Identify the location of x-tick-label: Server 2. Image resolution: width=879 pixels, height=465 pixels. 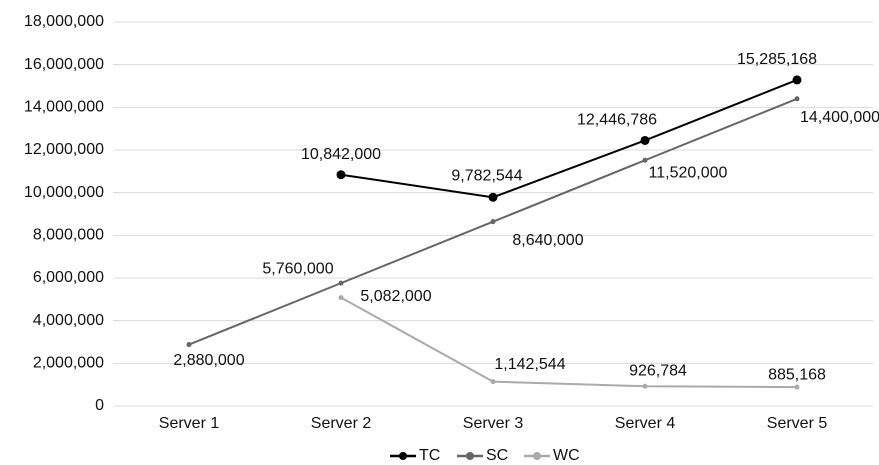
(341, 423).